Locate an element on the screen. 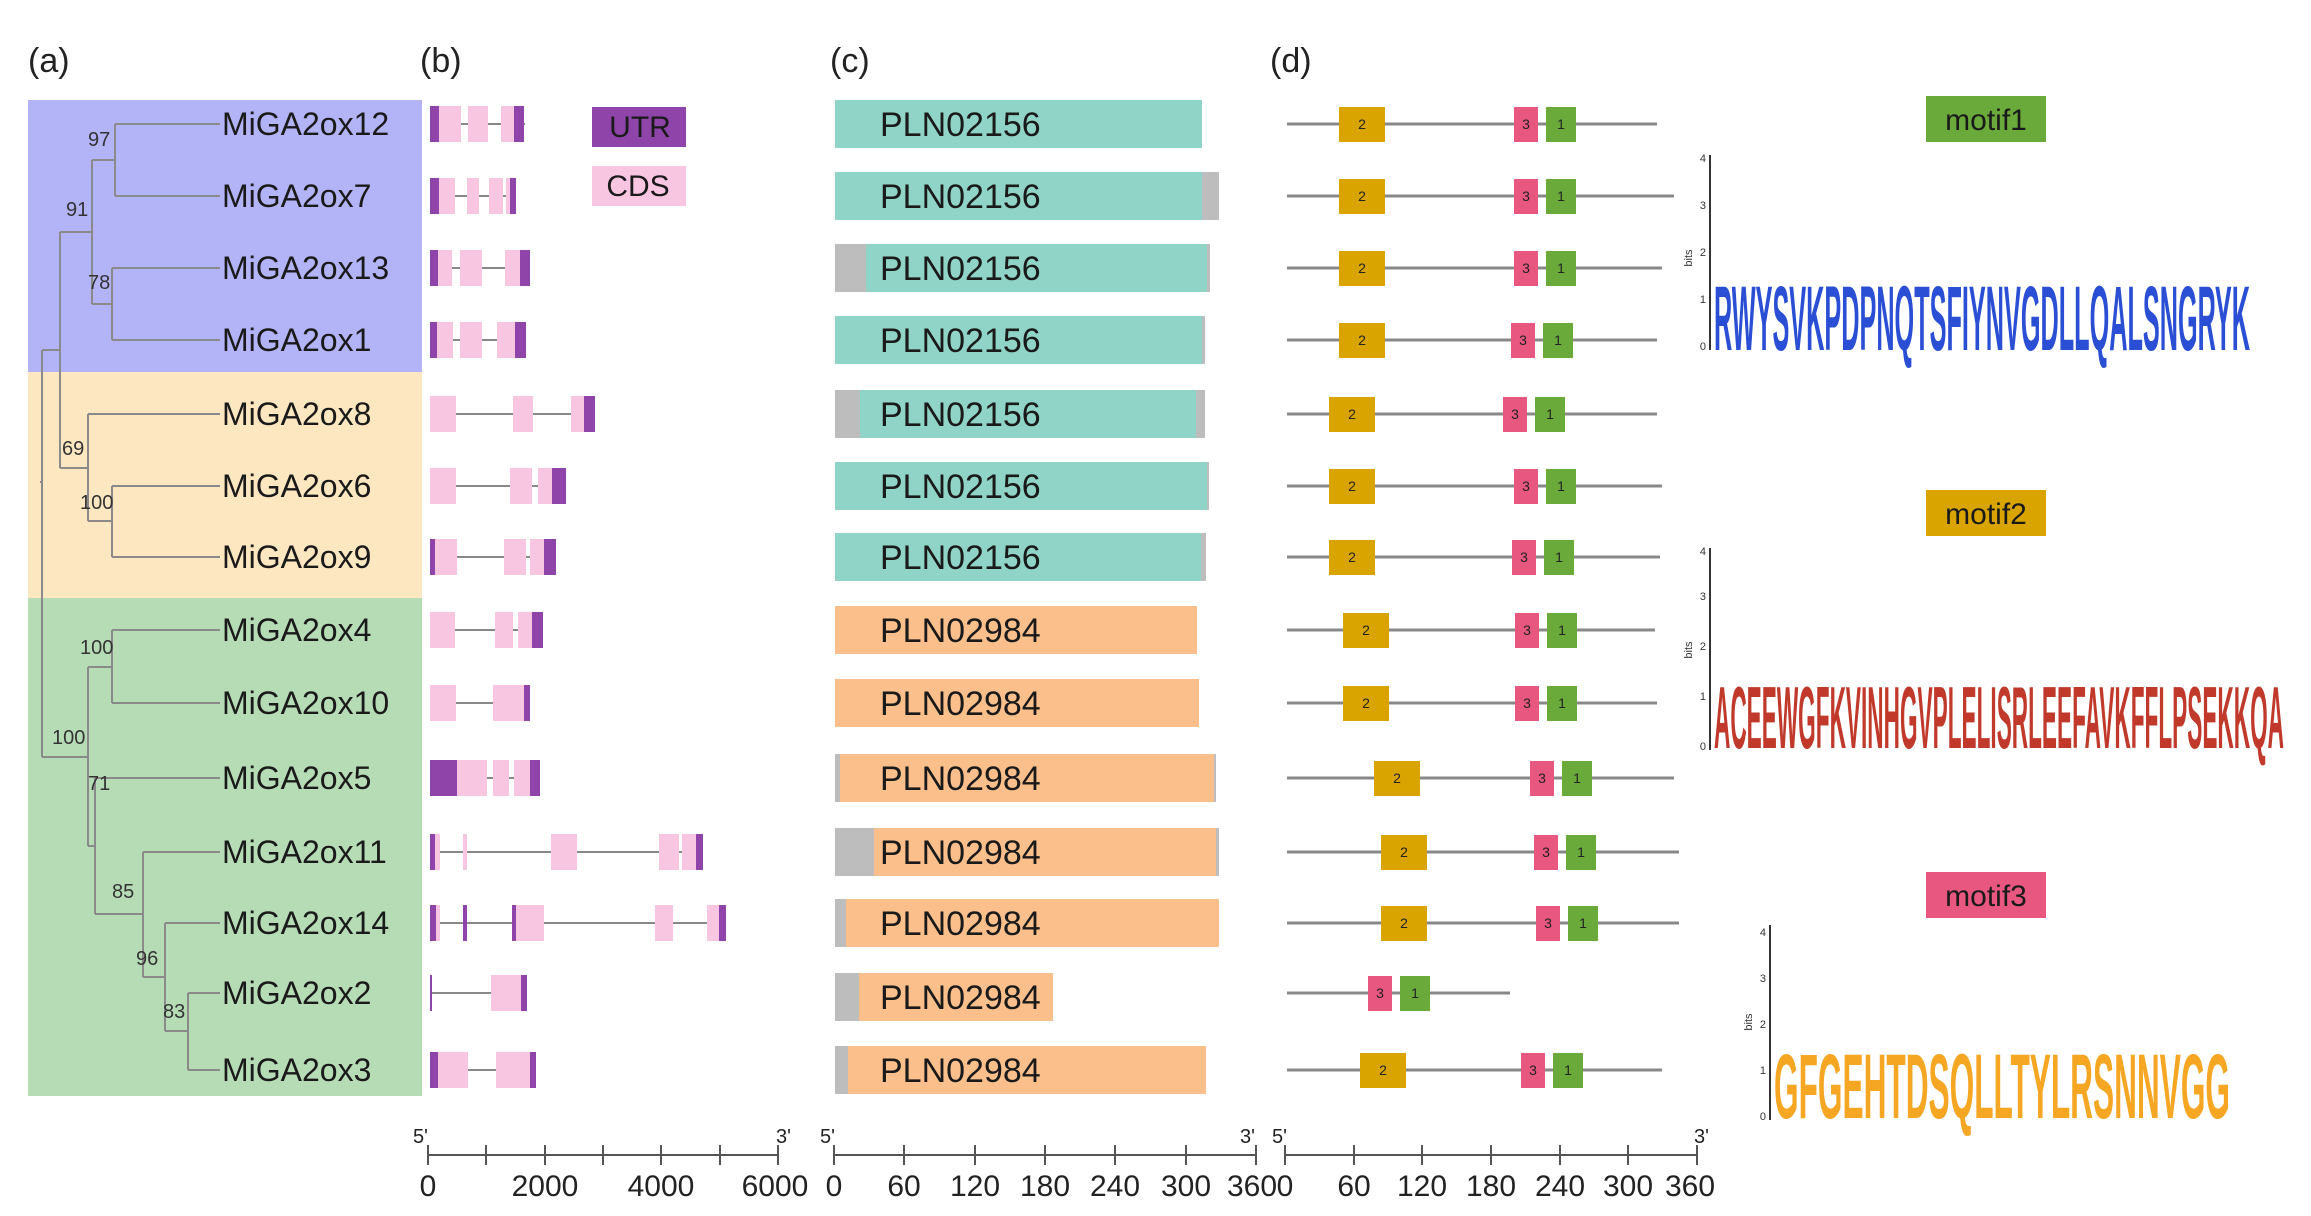 Image resolution: width=2311 pixels, height=1216 pixels. gene-name: MiGA2ox8 is located at coordinates (296, 414).